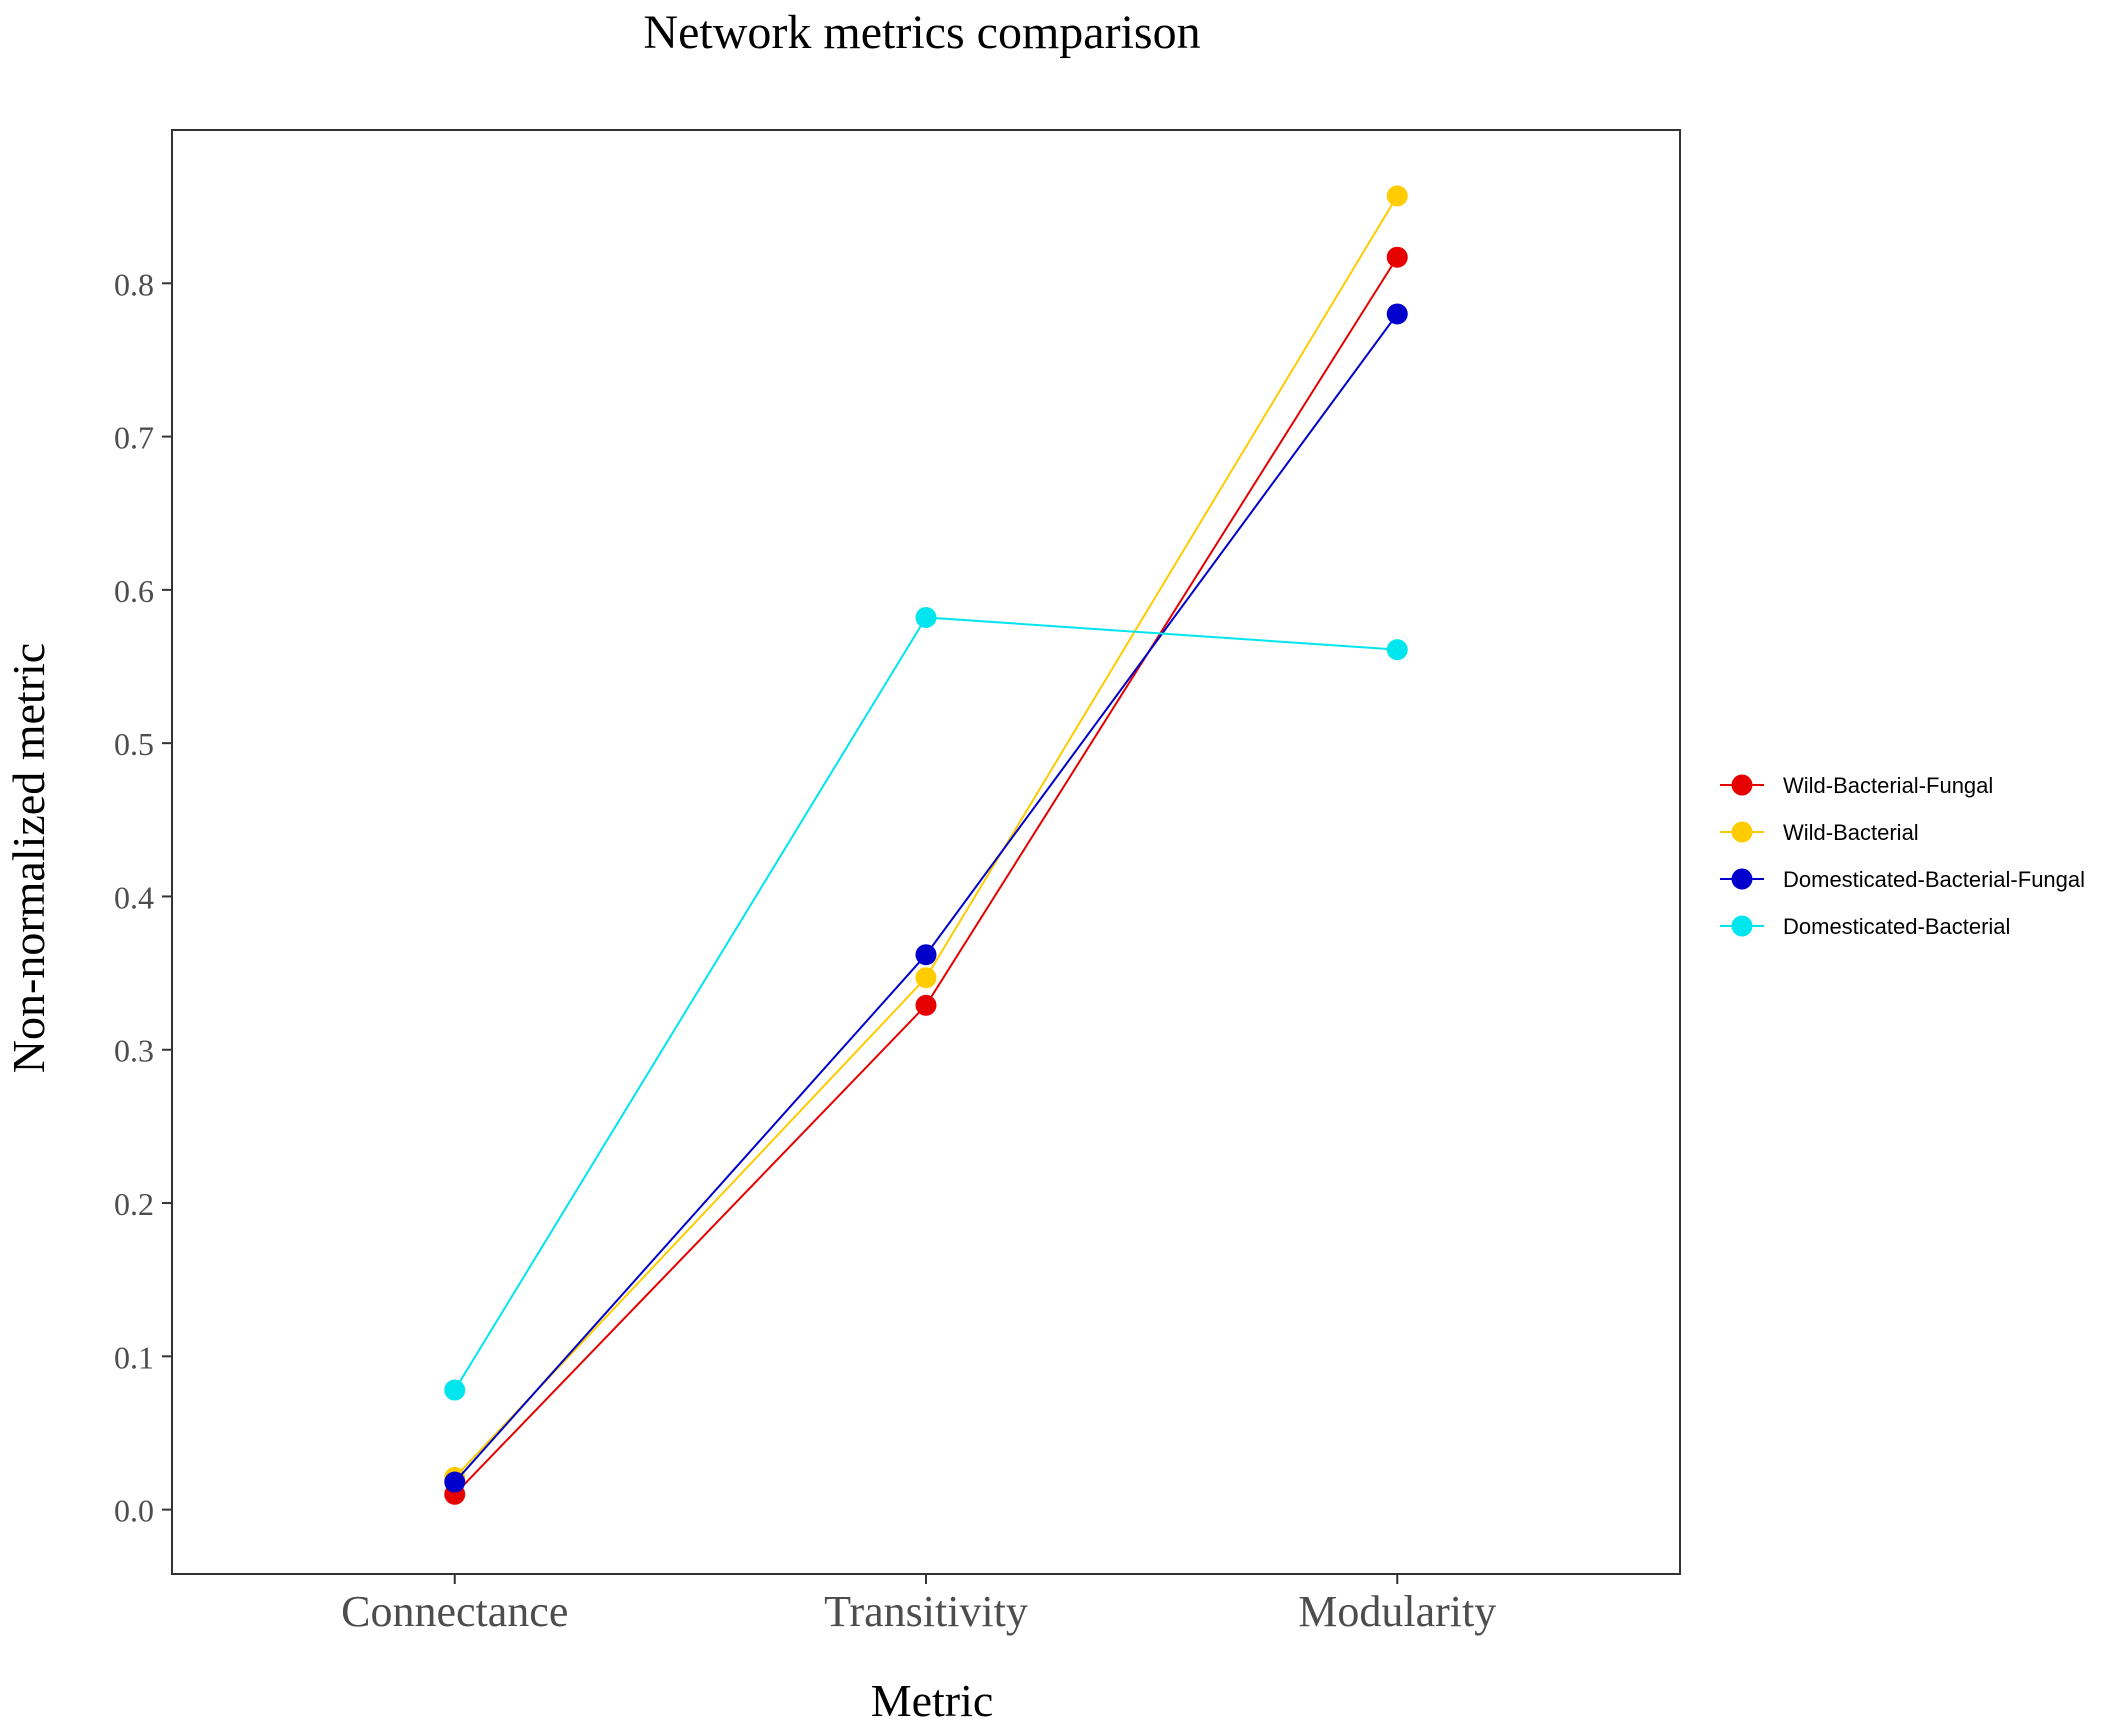  What do you see at coordinates (134, 744) in the screenshot?
I see `y-tick-label: 0.5` at bounding box center [134, 744].